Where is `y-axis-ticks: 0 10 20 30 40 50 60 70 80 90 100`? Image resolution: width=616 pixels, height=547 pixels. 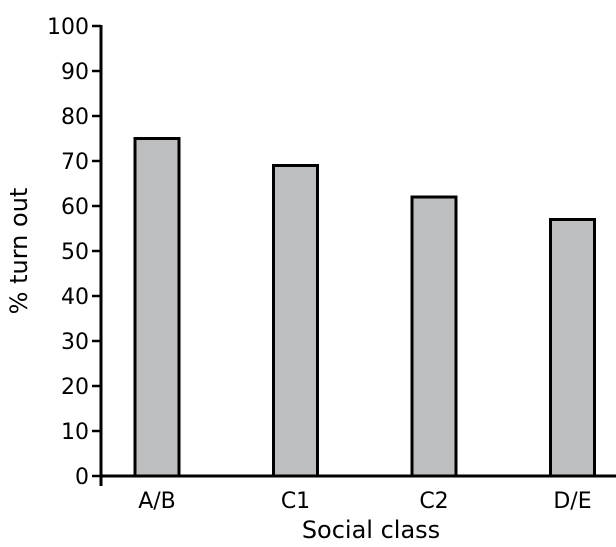 y-axis-ticks: 0 10 20 30 40 50 60 70 80 90 100 is located at coordinates (74, 252).